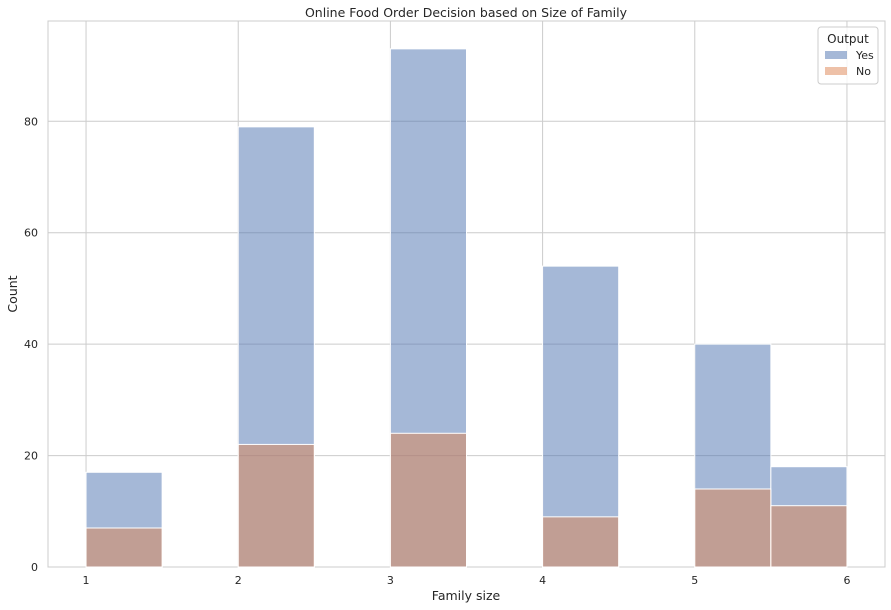 The image size is (891, 610). I want to click on x-tick-label: 5, so click(694, 580).